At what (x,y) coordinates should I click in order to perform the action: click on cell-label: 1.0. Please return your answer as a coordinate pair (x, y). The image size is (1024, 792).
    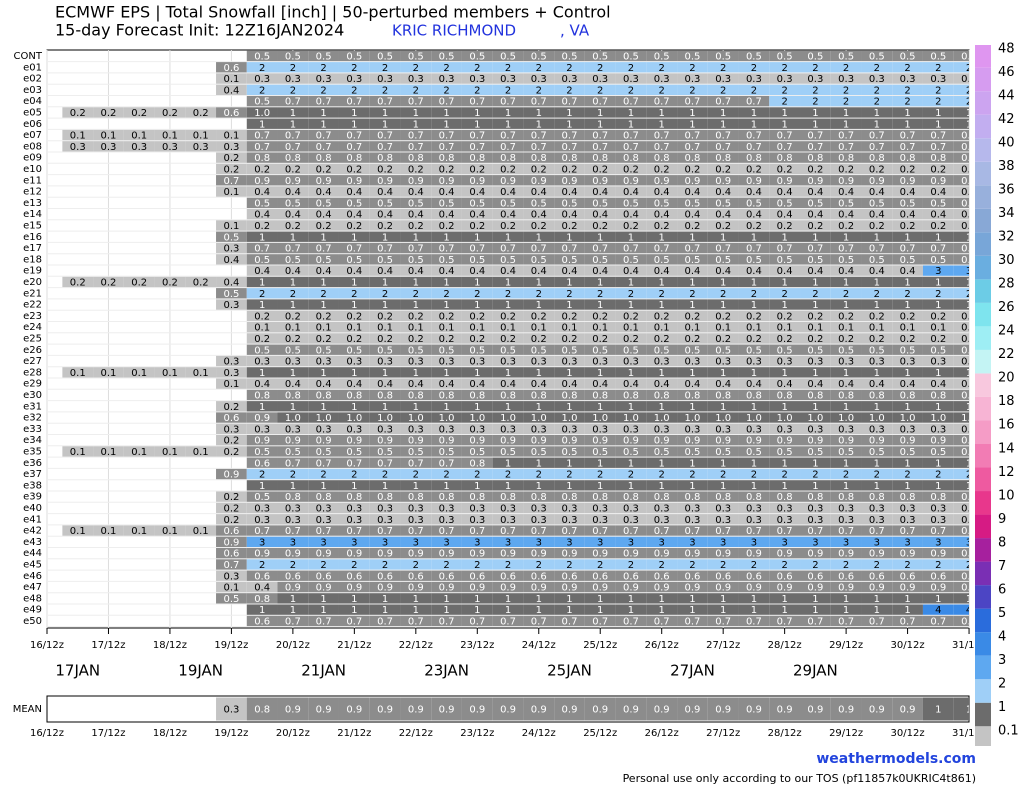
    Looking at the image, I should click on (416, 418).